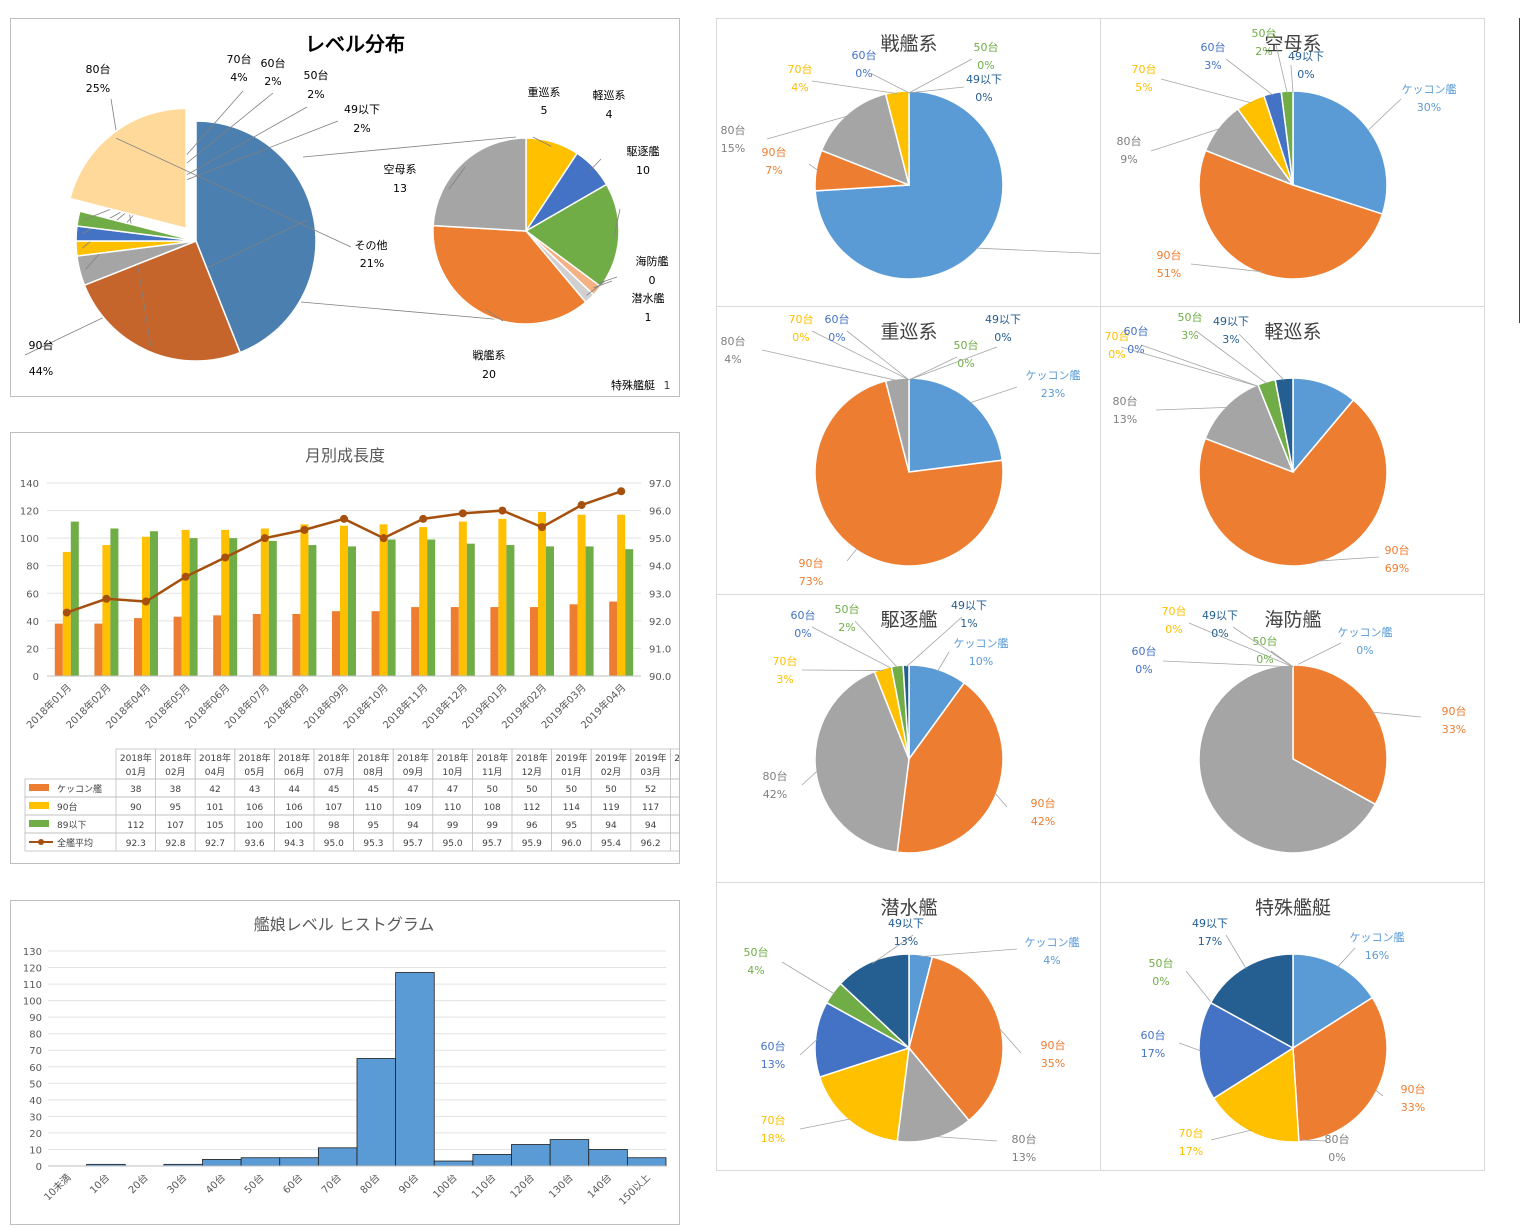  I want to click on table-cell: 94, so click(651, 826).